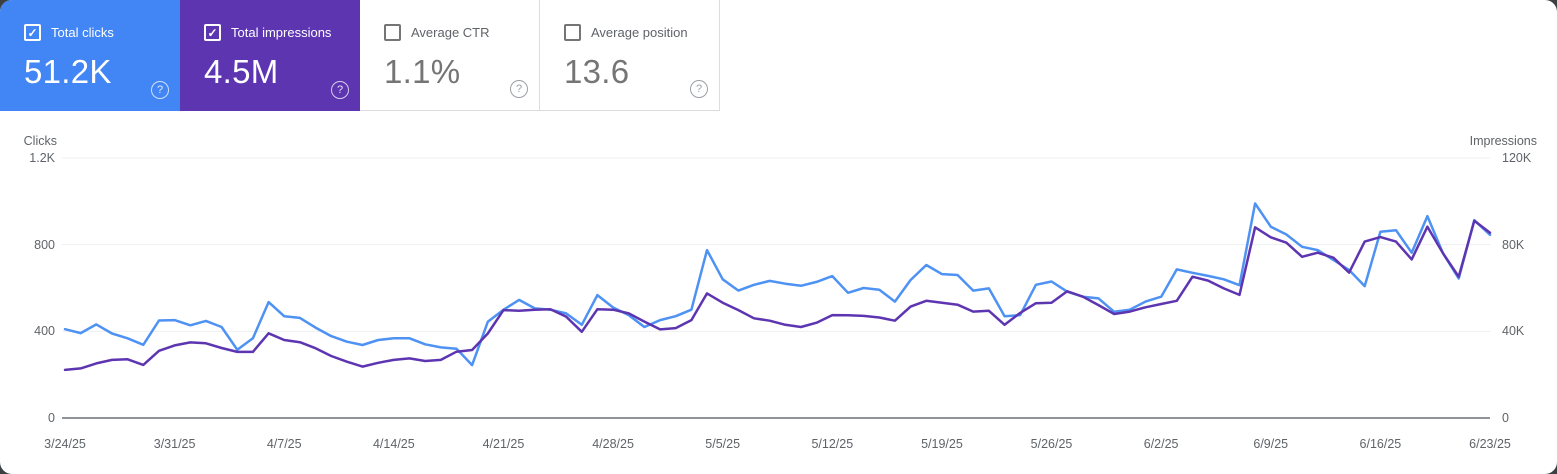 The height and width of the screenshot is (474, 1557). I want to click on axis-tick: 4/14/25, so click(393, 444).